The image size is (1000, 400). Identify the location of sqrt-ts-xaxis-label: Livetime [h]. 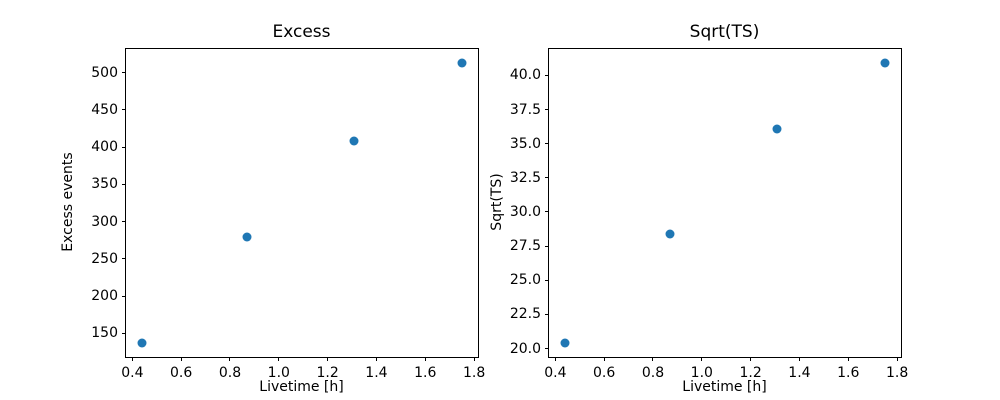
(724, 387).